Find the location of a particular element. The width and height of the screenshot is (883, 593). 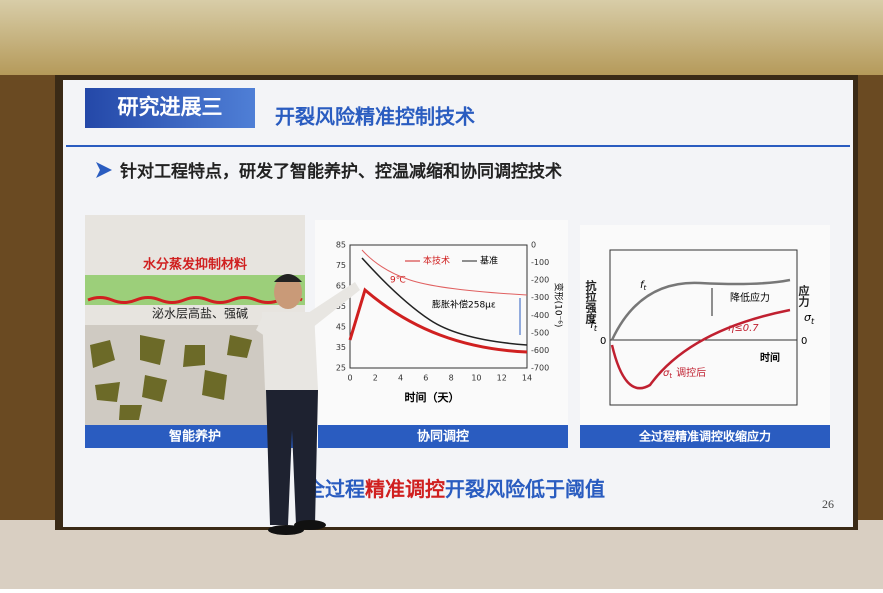

y-label: 抗拉强度 is located at coordinates (590, 302).